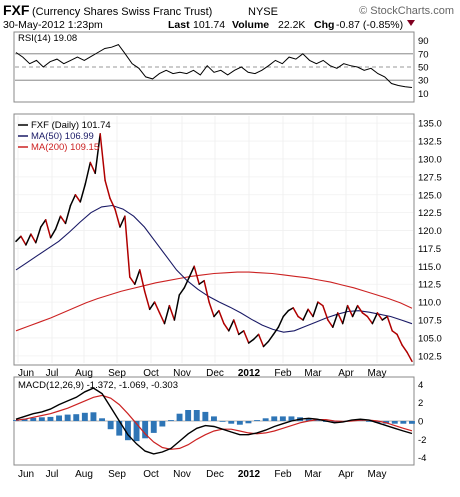 This screenshot has width=460, height=497. What do you see at coordinates (122, 12) in the screenshot?
I see `security-name: (Currency Shares Swiss Franc Trust)` at bounding box center [122, 12].